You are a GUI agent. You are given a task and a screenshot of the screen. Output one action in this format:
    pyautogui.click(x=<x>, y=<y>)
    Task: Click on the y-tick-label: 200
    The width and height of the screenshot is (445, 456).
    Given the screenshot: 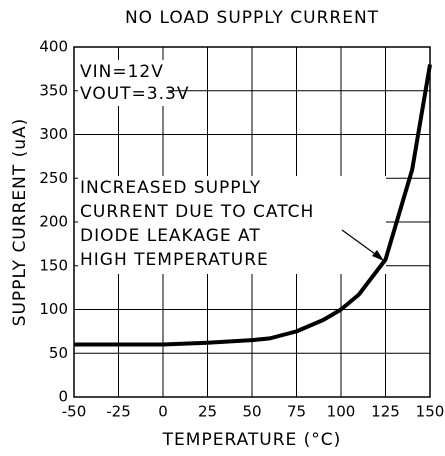 What is the action you would take?
    pyautogui.click(x=53, y=222)
    